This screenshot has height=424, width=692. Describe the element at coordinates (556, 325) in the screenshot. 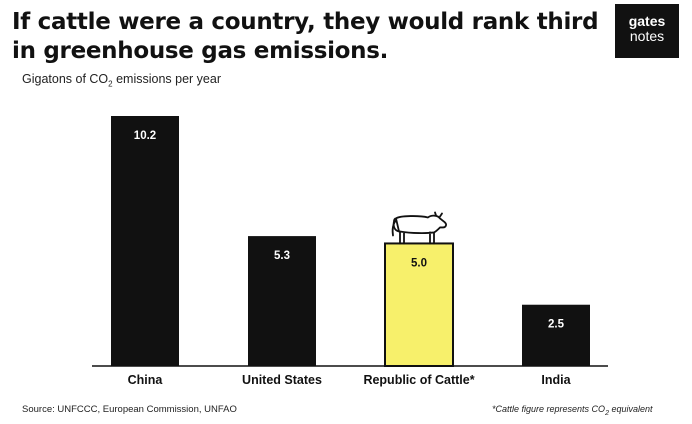

I see `value-label: 2.5` at that location.